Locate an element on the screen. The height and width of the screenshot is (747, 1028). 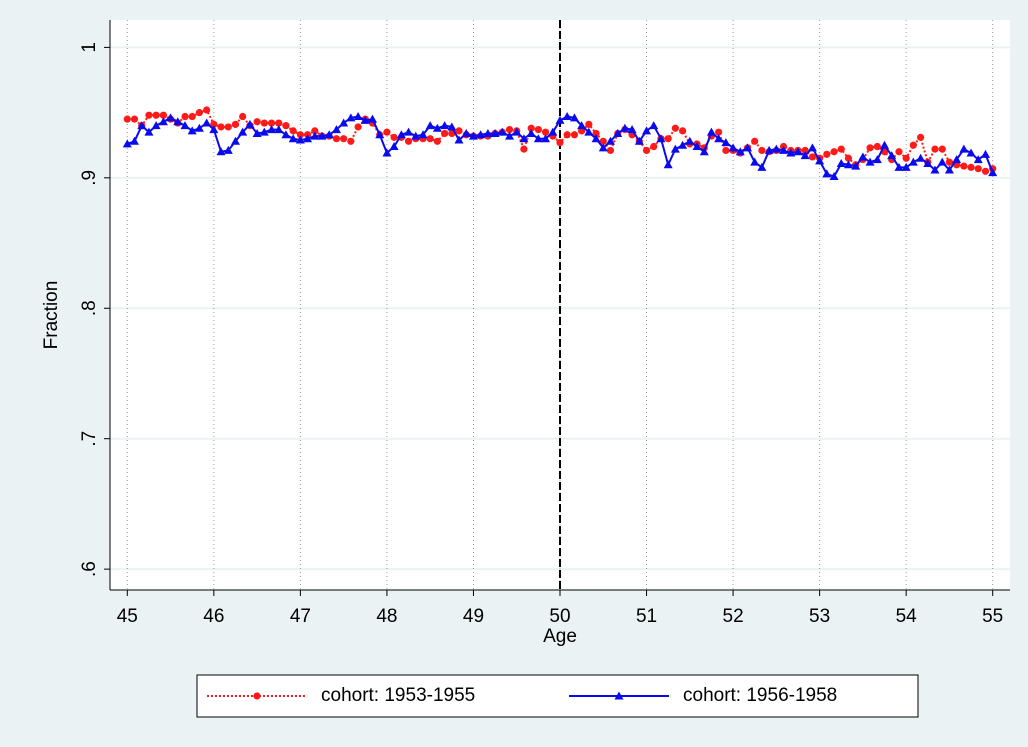
y-tick-label: .7 is located at coordinates (89, 439).